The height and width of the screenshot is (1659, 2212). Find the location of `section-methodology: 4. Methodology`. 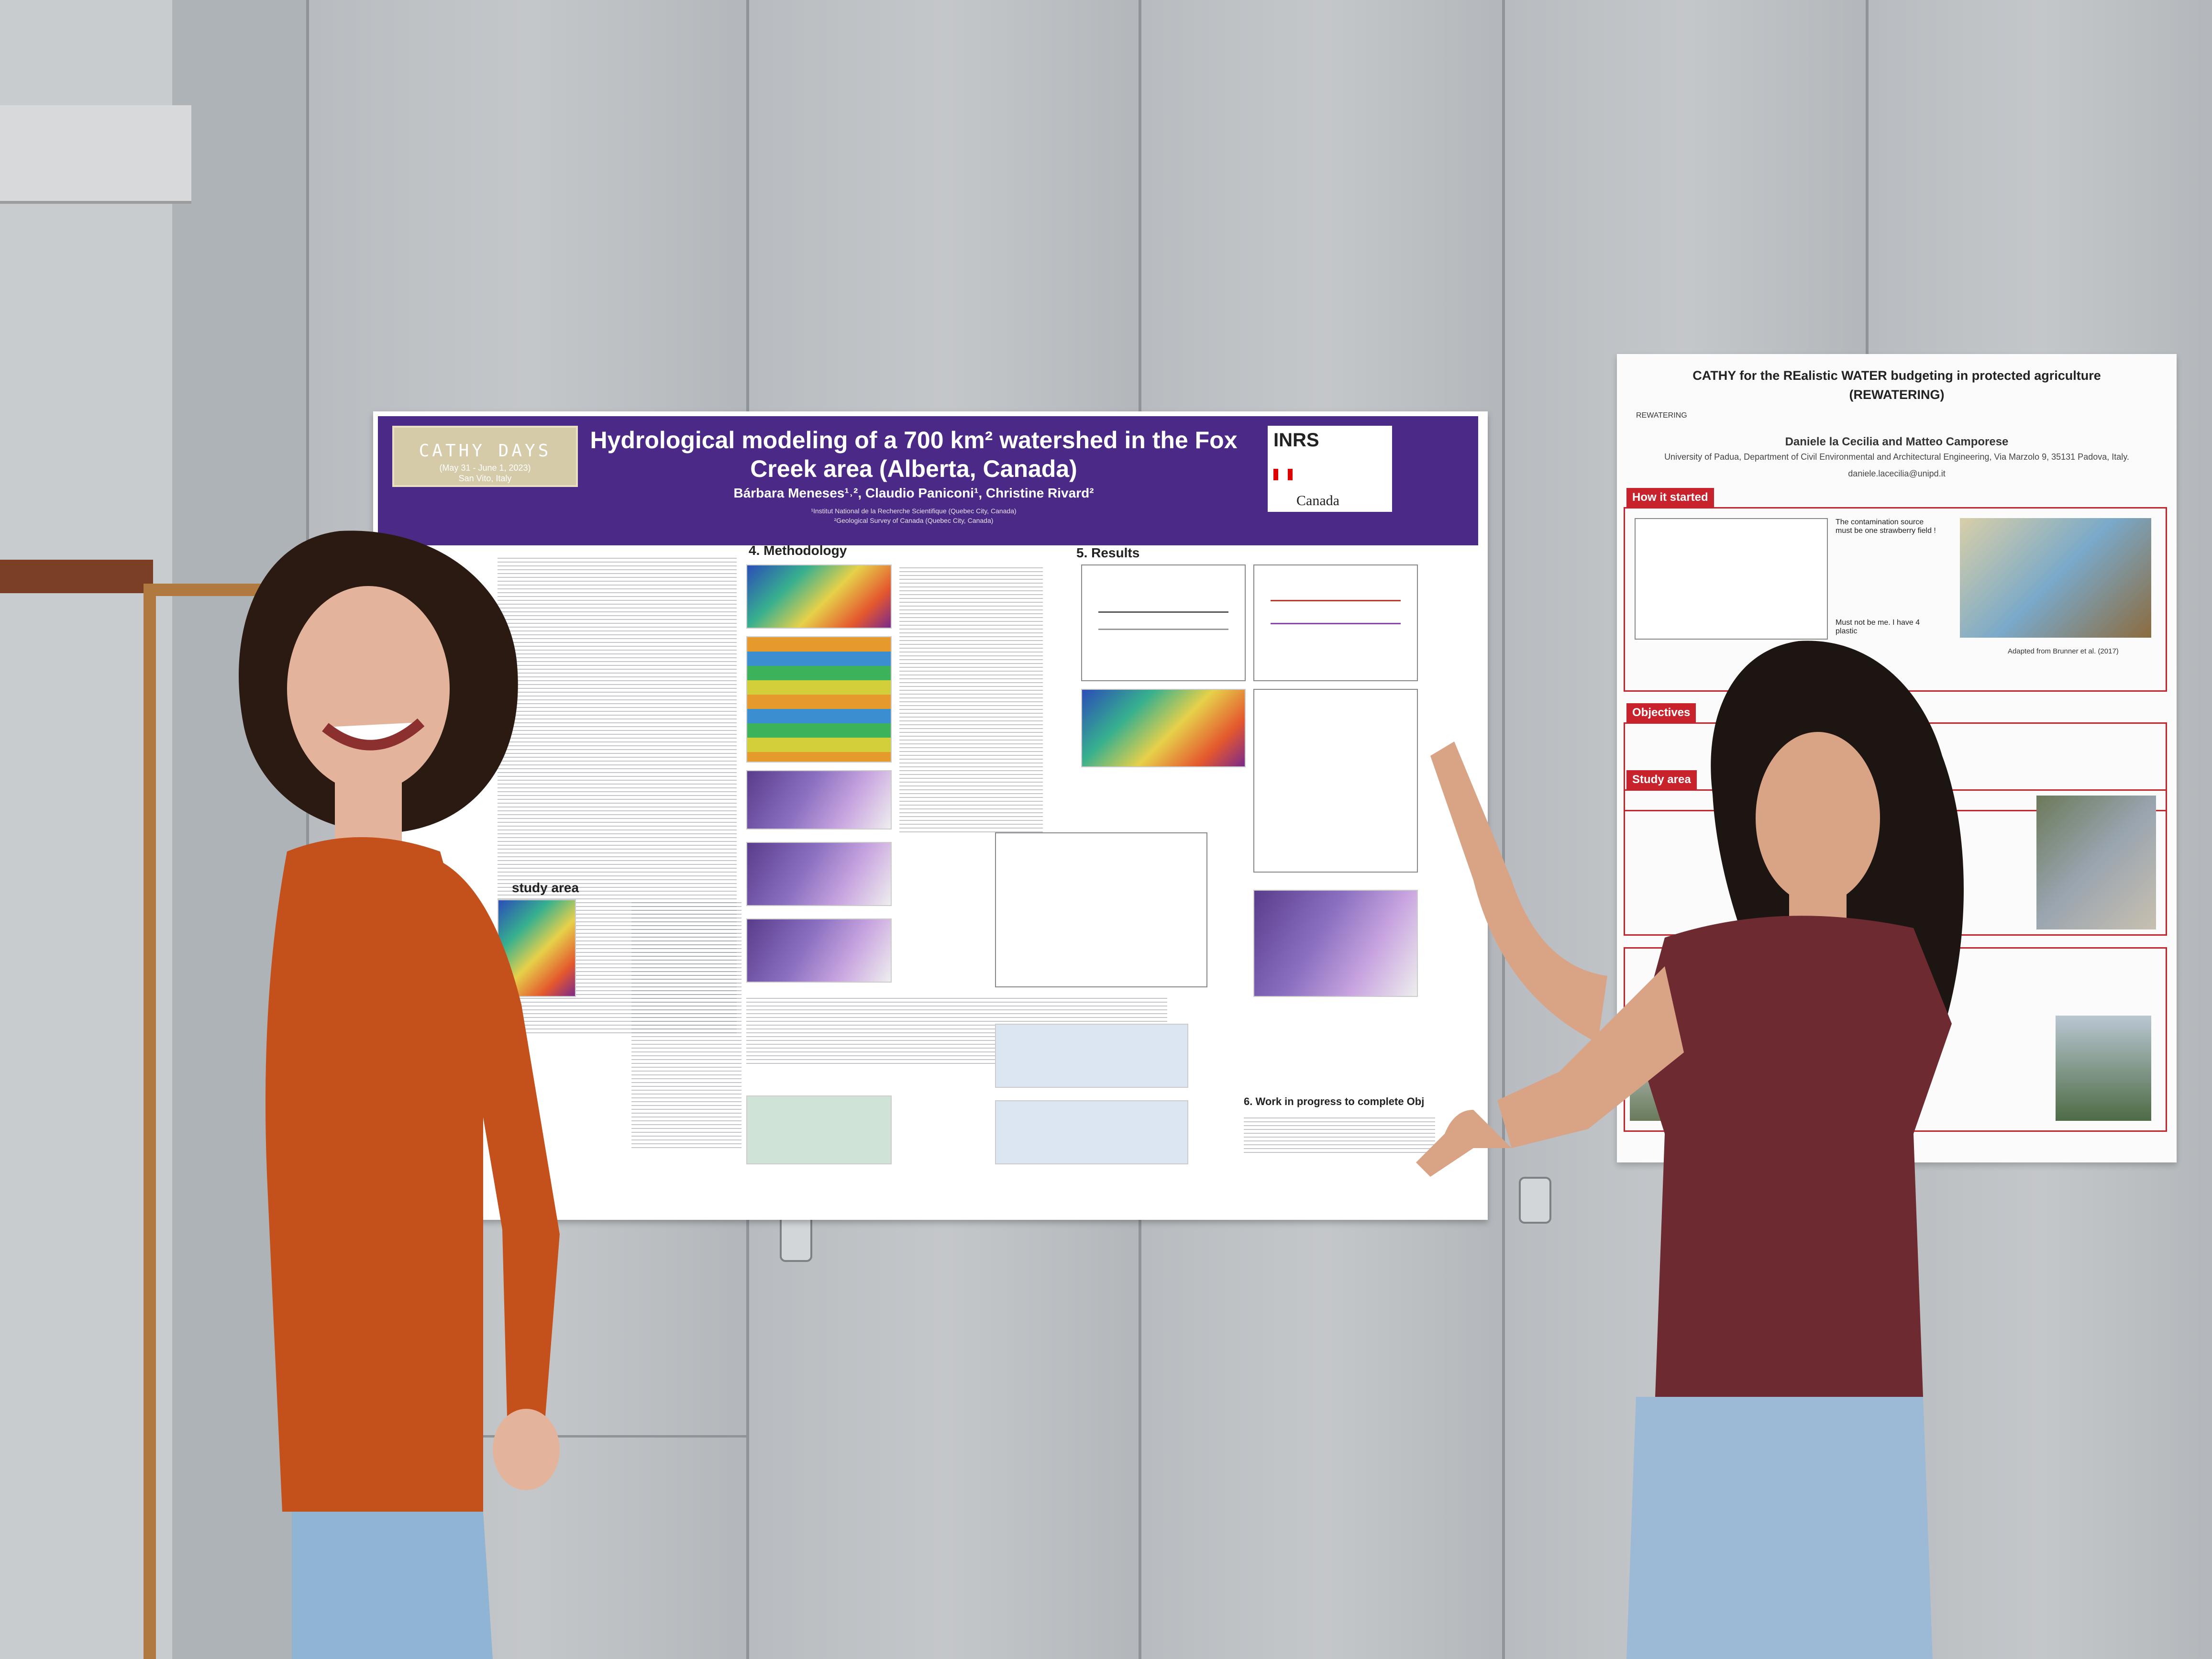

section-methodology: 4. Methodology is located at coordinates (798, 550).